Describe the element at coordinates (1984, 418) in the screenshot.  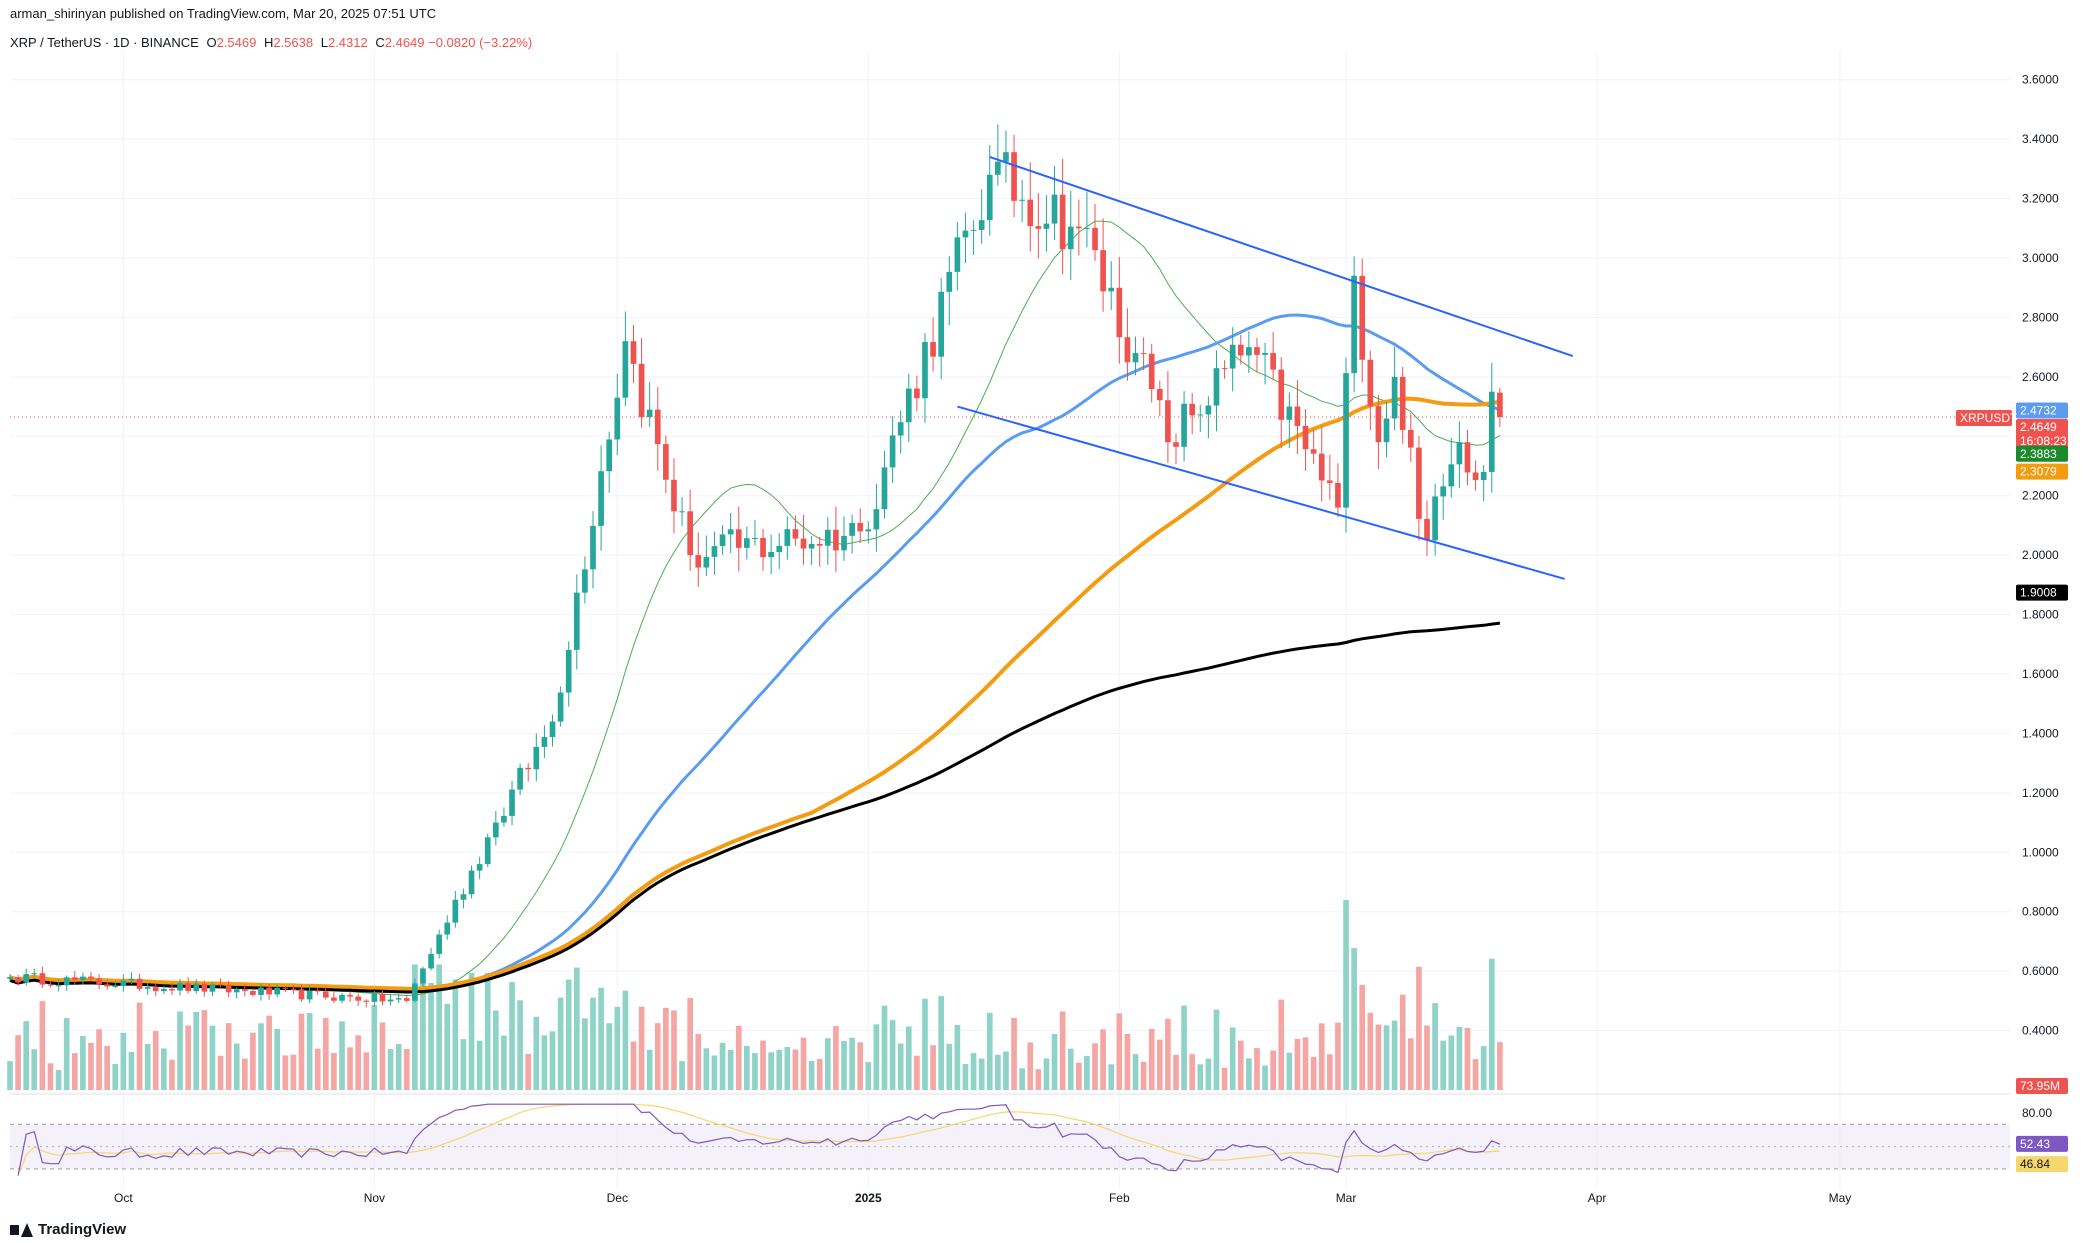
I see `symbol-price-tag-bg` at that location.